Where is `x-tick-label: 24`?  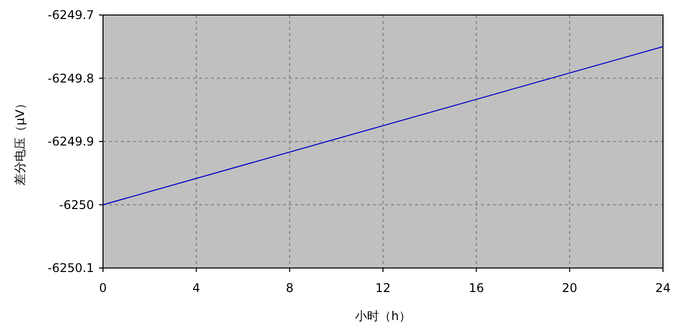
x-tick-label: 24 is located at coordinates (663, 288).